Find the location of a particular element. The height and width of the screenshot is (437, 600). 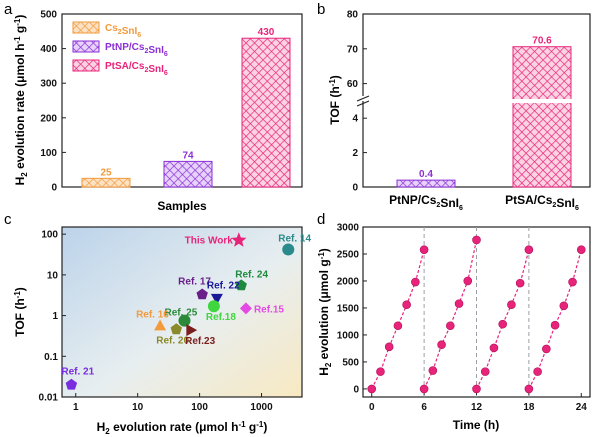

x-tick-label: 12 is located at coordinates (477, 407).